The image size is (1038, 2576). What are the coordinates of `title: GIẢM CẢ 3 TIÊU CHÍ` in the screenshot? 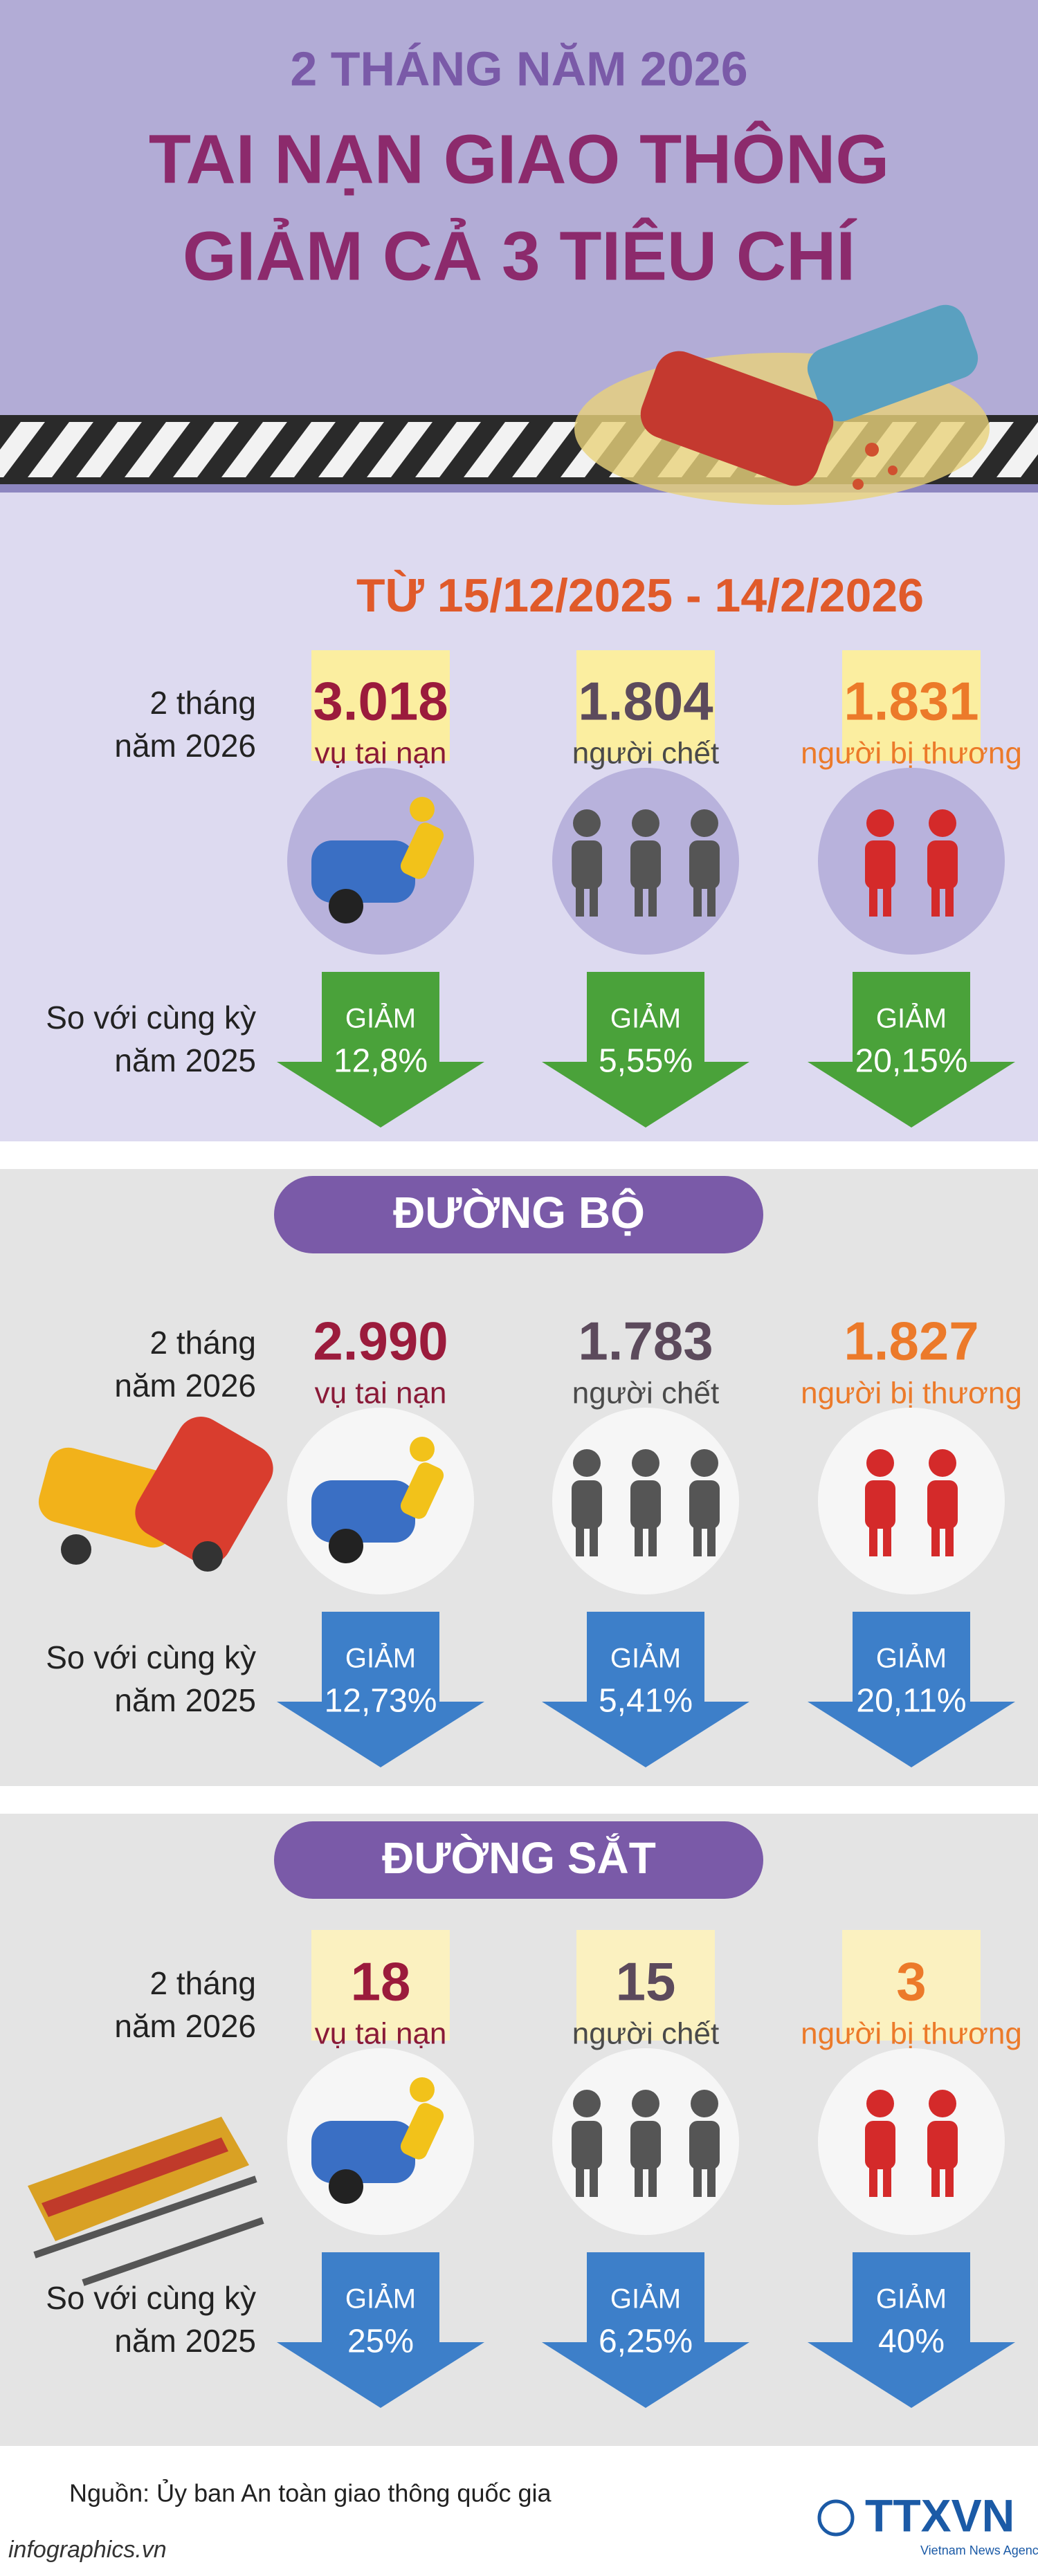 It's located at (520, 256).